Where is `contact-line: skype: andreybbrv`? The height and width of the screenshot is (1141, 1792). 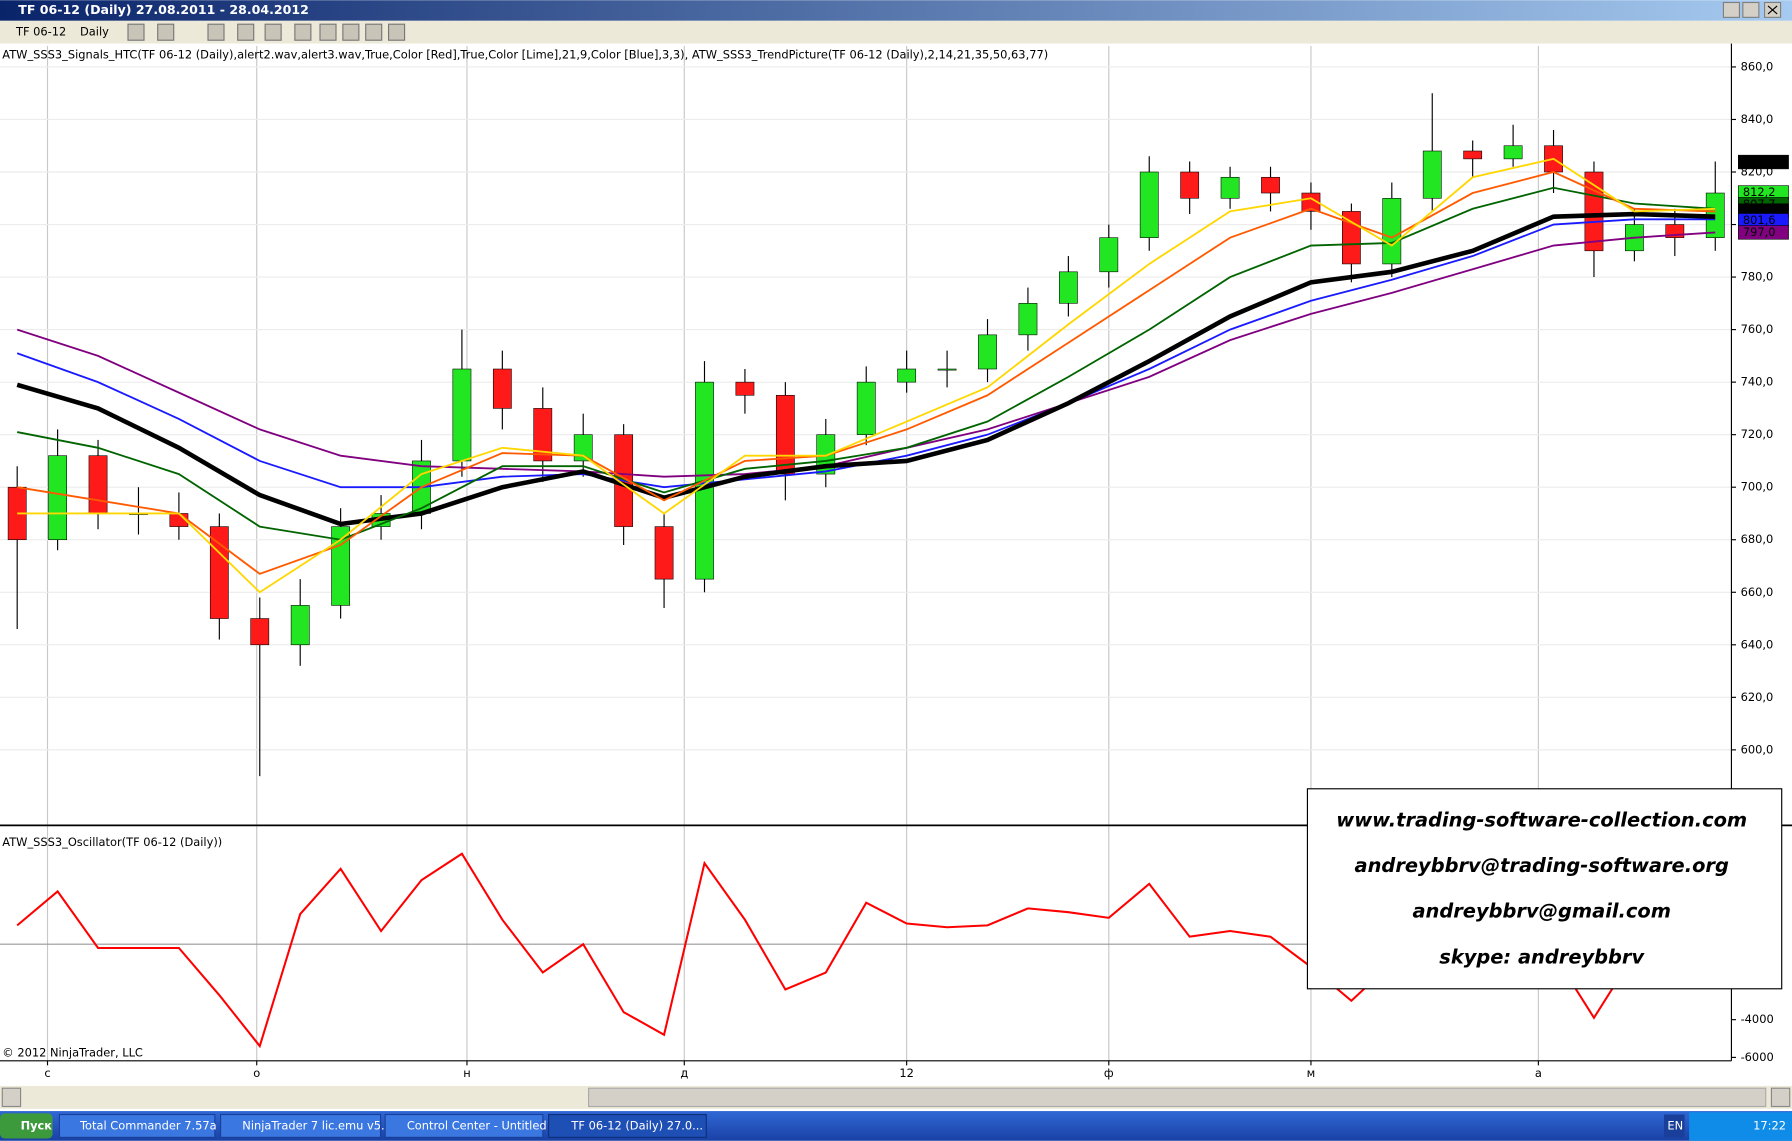 contact-line: skype: andreybbrv is located at coordinates (1542, 956).